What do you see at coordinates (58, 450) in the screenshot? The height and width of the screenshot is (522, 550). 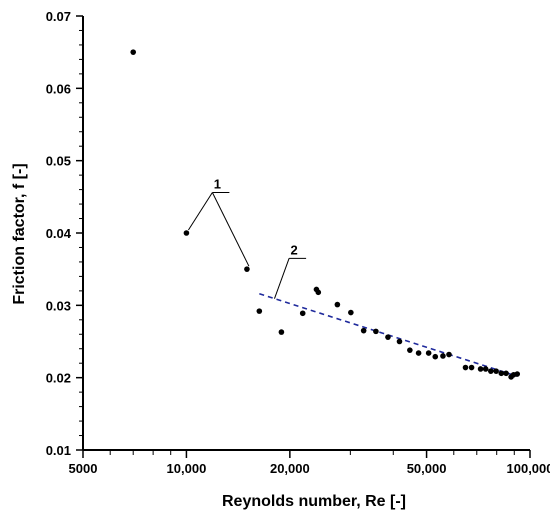 I see `y-tick-label: 0.01` at bounding box center [58, 450].